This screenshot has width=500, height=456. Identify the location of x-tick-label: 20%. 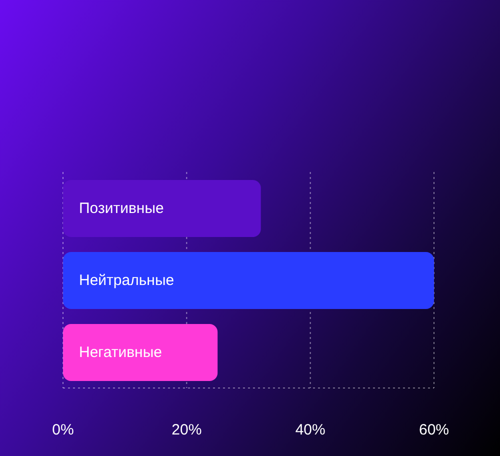
(187, 430).